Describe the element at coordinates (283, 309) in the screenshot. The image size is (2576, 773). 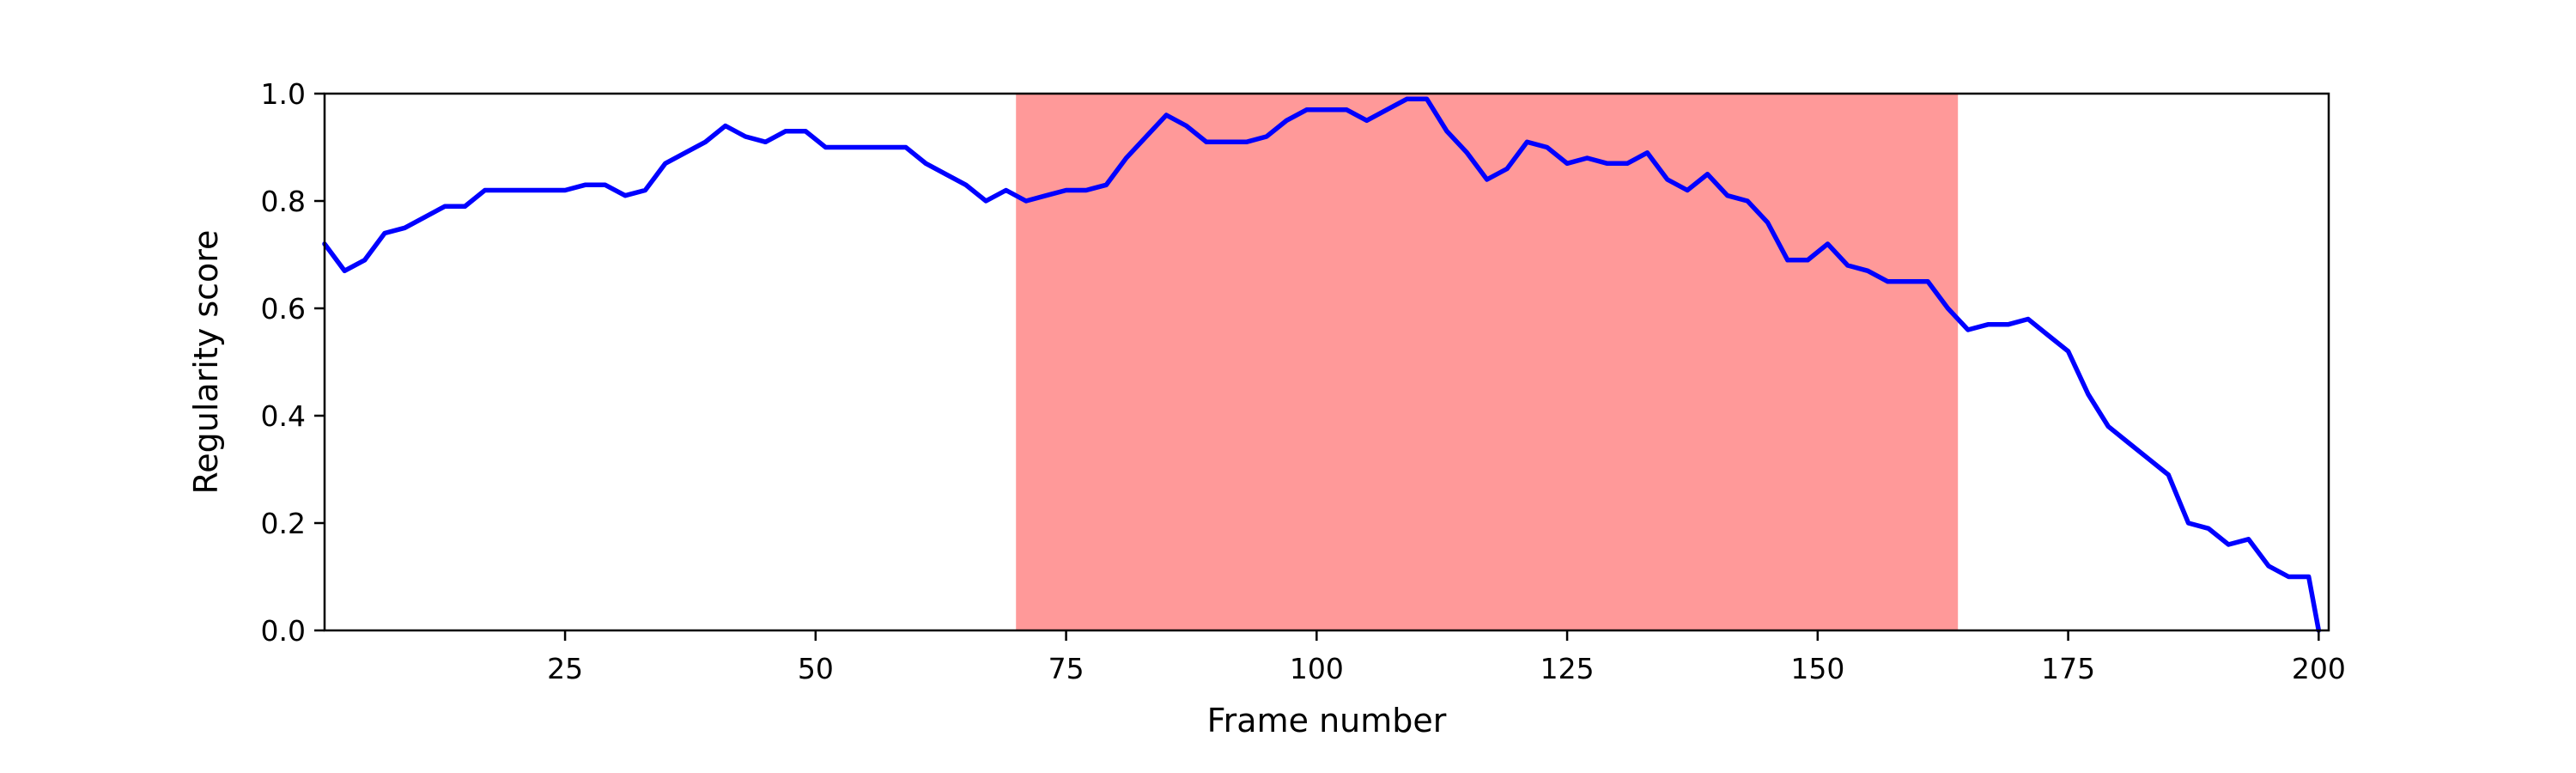
I see `y-tick-label: 0.6` at that location.